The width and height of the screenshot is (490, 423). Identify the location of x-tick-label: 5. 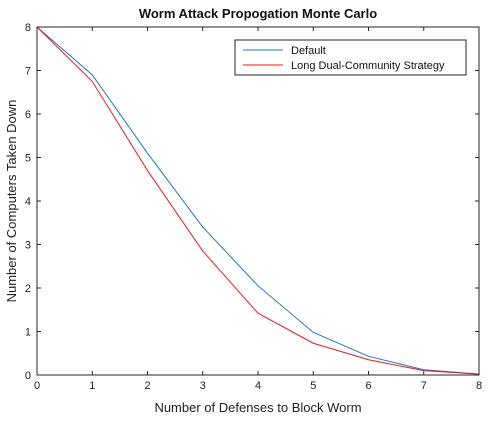
(313, 386).